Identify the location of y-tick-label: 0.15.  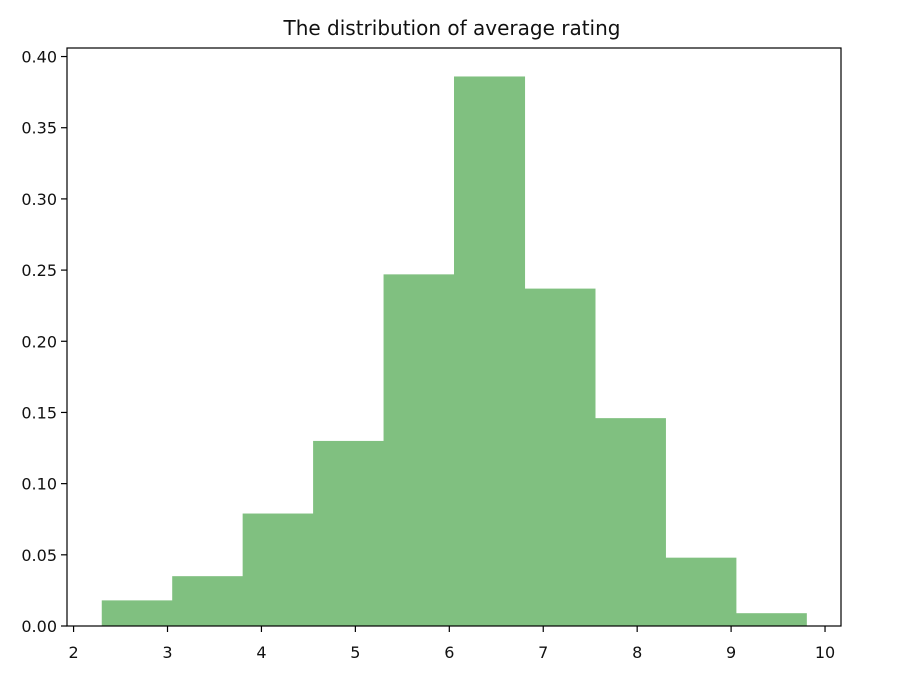
(39, 412).